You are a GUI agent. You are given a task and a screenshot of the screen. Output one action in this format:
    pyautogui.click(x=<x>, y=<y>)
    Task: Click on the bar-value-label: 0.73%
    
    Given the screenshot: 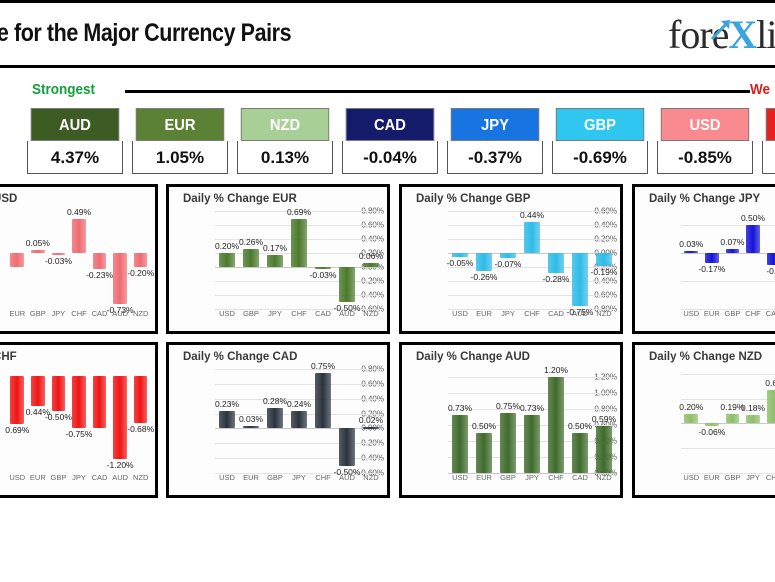 What is the action you would take?
    pyautogui.click(x=460, y=407)
    